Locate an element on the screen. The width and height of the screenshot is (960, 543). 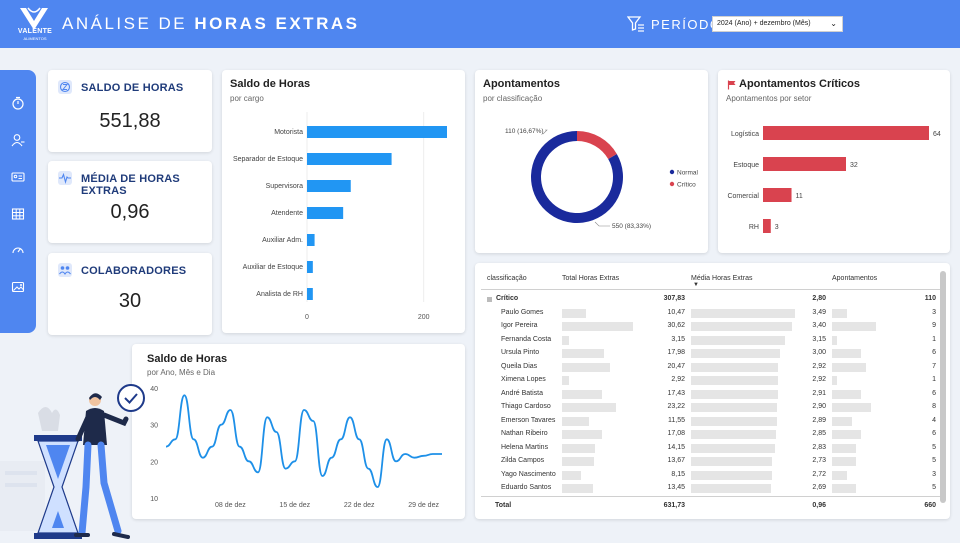
setor-value-label: 64 is located at coordinates (937, 134).